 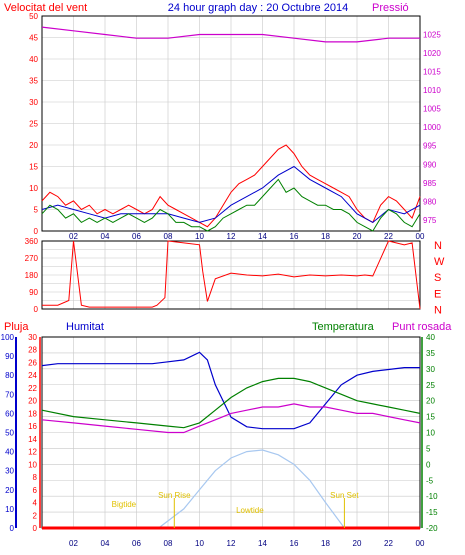 What do you see at coordinates (35, 503) in the screenshot?
I see `rain-tick-label: 4` at bounding box center [35, 503].